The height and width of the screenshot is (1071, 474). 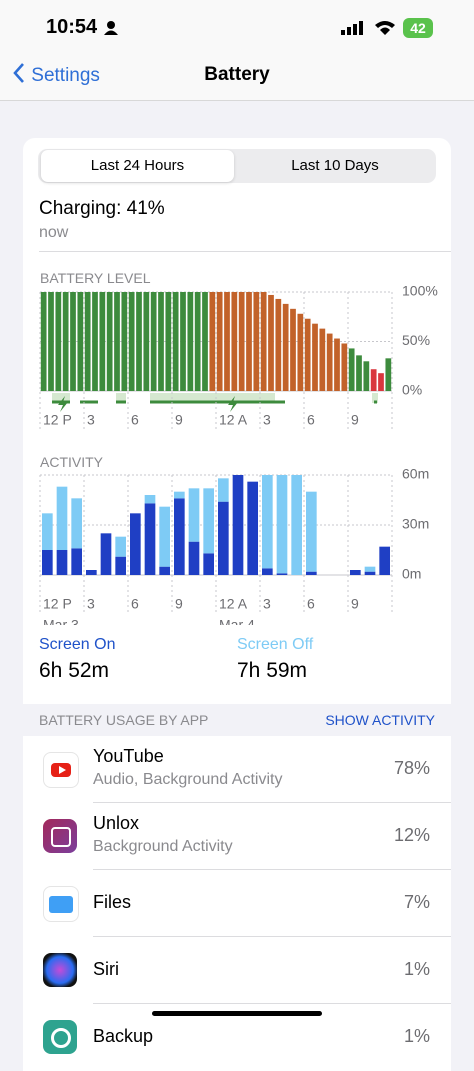 I want to click on usage-title: BATTERY USAGE BY APP, so click(x=124, y=720).